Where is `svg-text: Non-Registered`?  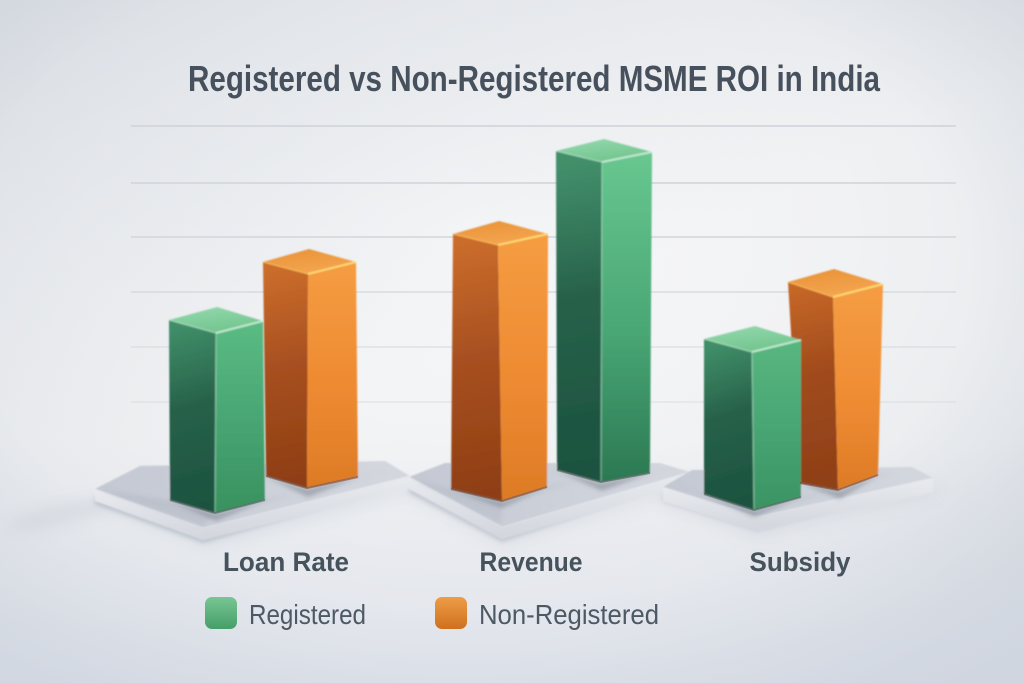
svg-text: Non-Registered is located at coordinates (569, 614).